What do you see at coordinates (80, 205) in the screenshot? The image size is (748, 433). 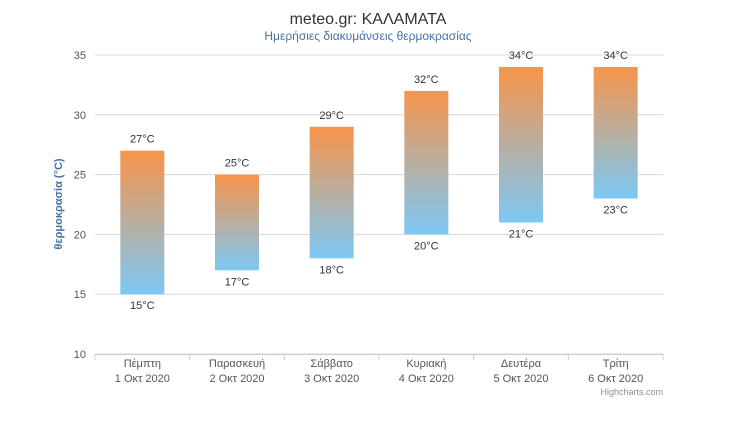 I see `y-axis-ticks: 10 15 20 25 30 35` at bounding box center [80, 205].